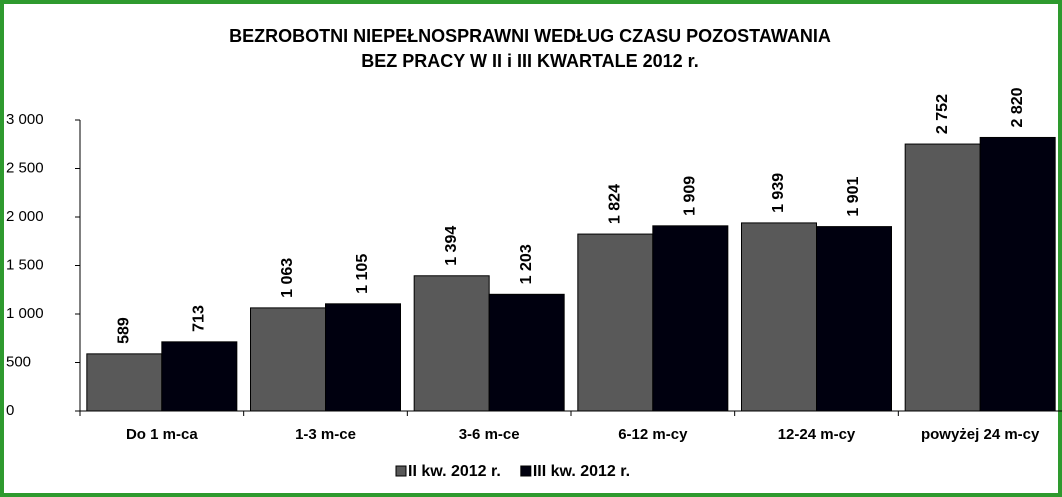  Describe the element at coordinates (1017, 107) in the screenshot. I see `value-label: 2 820` at that location.